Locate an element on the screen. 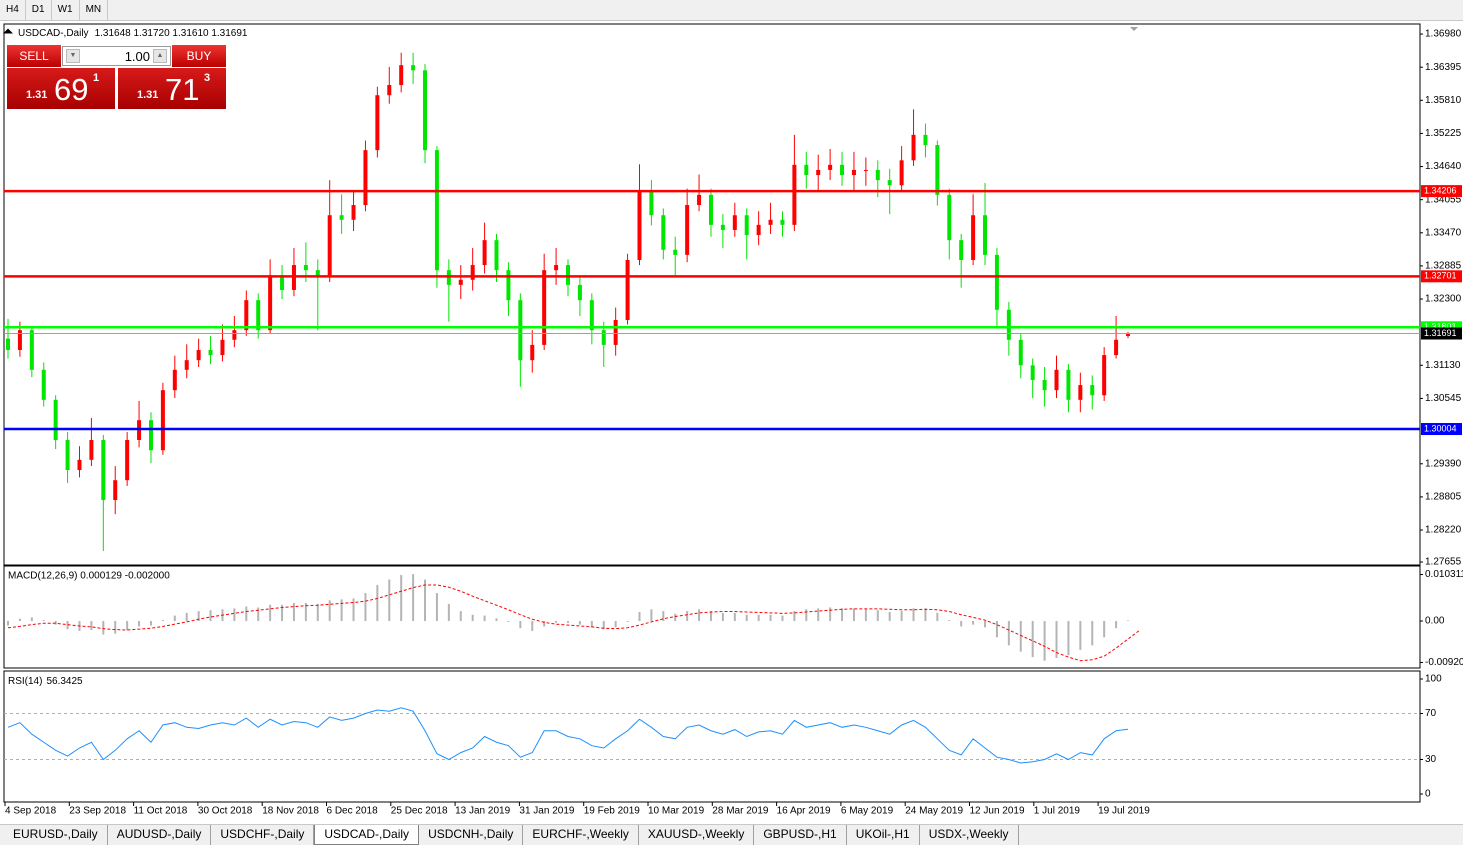  y-tick-label: 1.36980 is located at coordinates (1443, 34).